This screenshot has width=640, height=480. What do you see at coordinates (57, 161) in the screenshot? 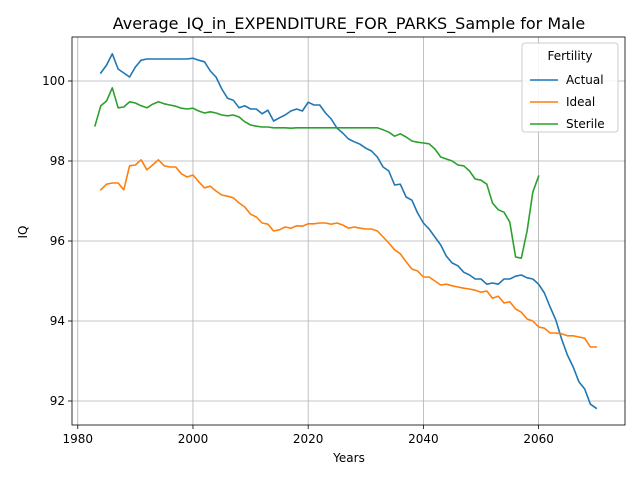
I see `y-tick-label: 98` at bounding box center [57, 161].